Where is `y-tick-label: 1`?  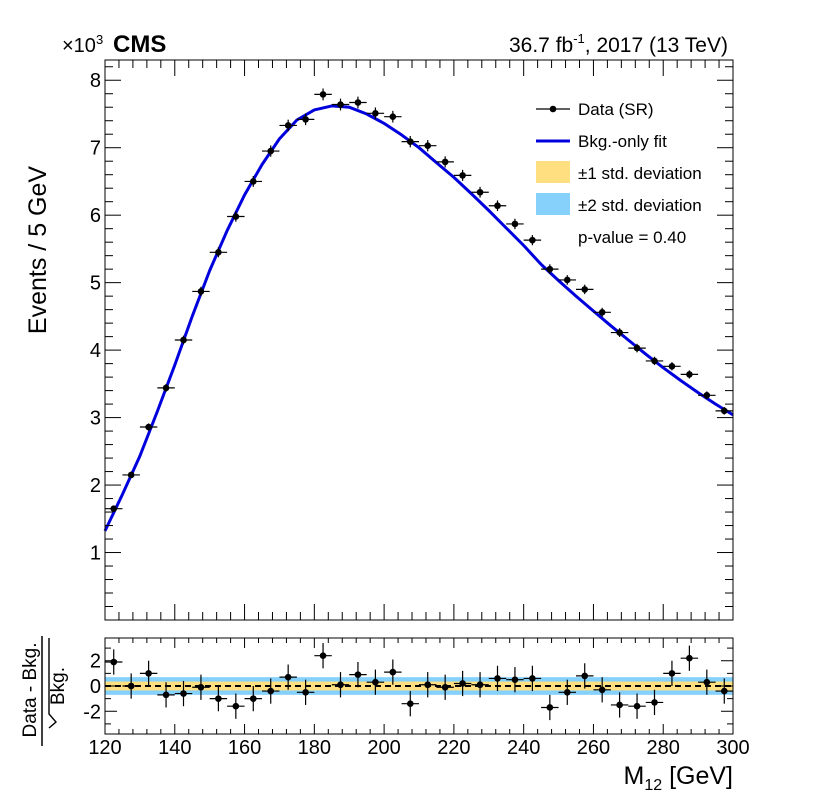 y-tick-label: 1 is located at coordinates (95, 554).